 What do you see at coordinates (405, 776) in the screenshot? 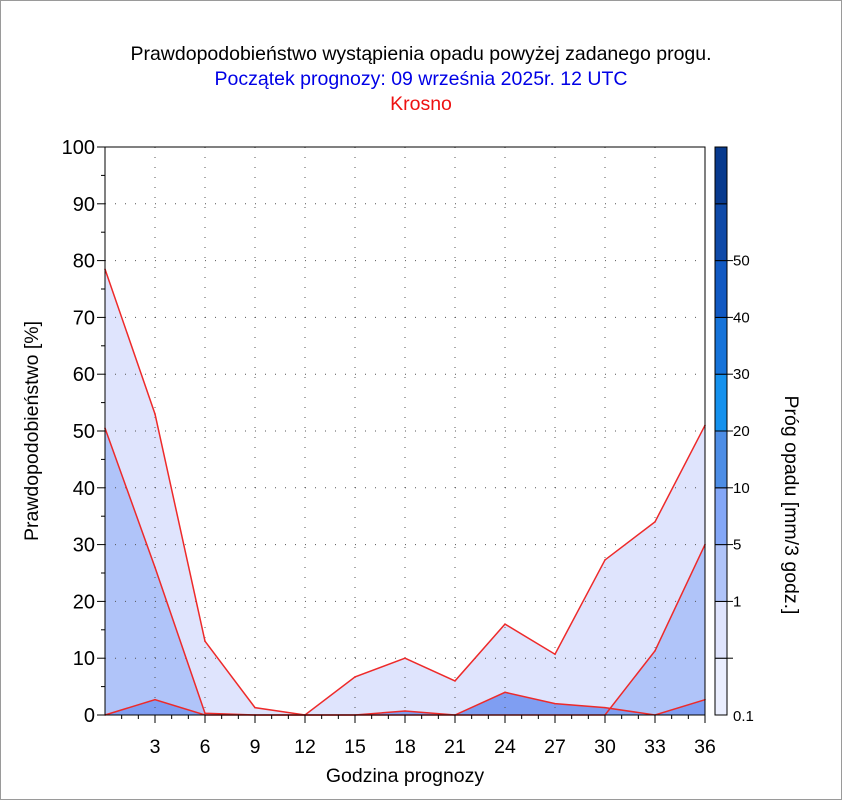
I see `x-axis-label: Godzina prognozy` at bounding box center [405, 776].